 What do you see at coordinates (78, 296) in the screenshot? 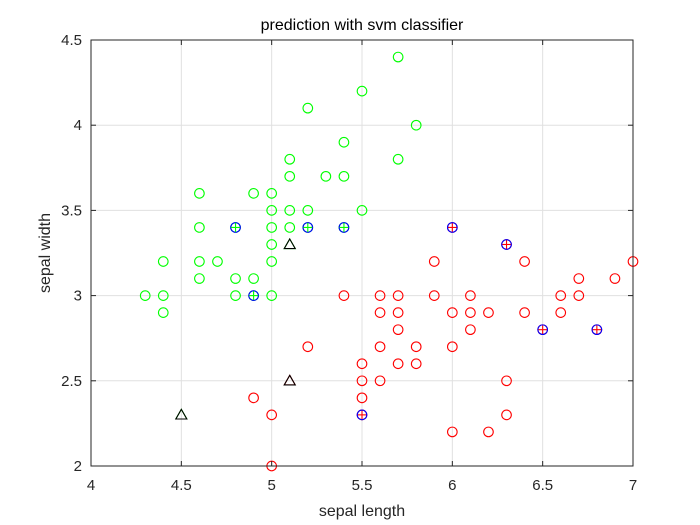
I see `y-tick-label: 3` at bounding box center [78, 296].